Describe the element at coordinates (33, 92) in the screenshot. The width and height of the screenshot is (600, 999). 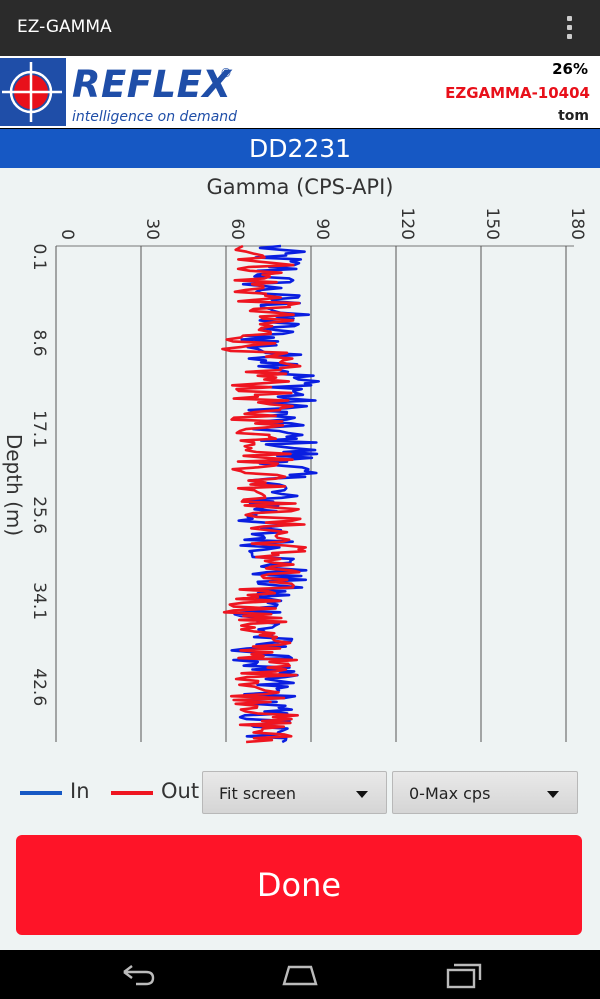
I see `crosshair-logo-icon` at that location.